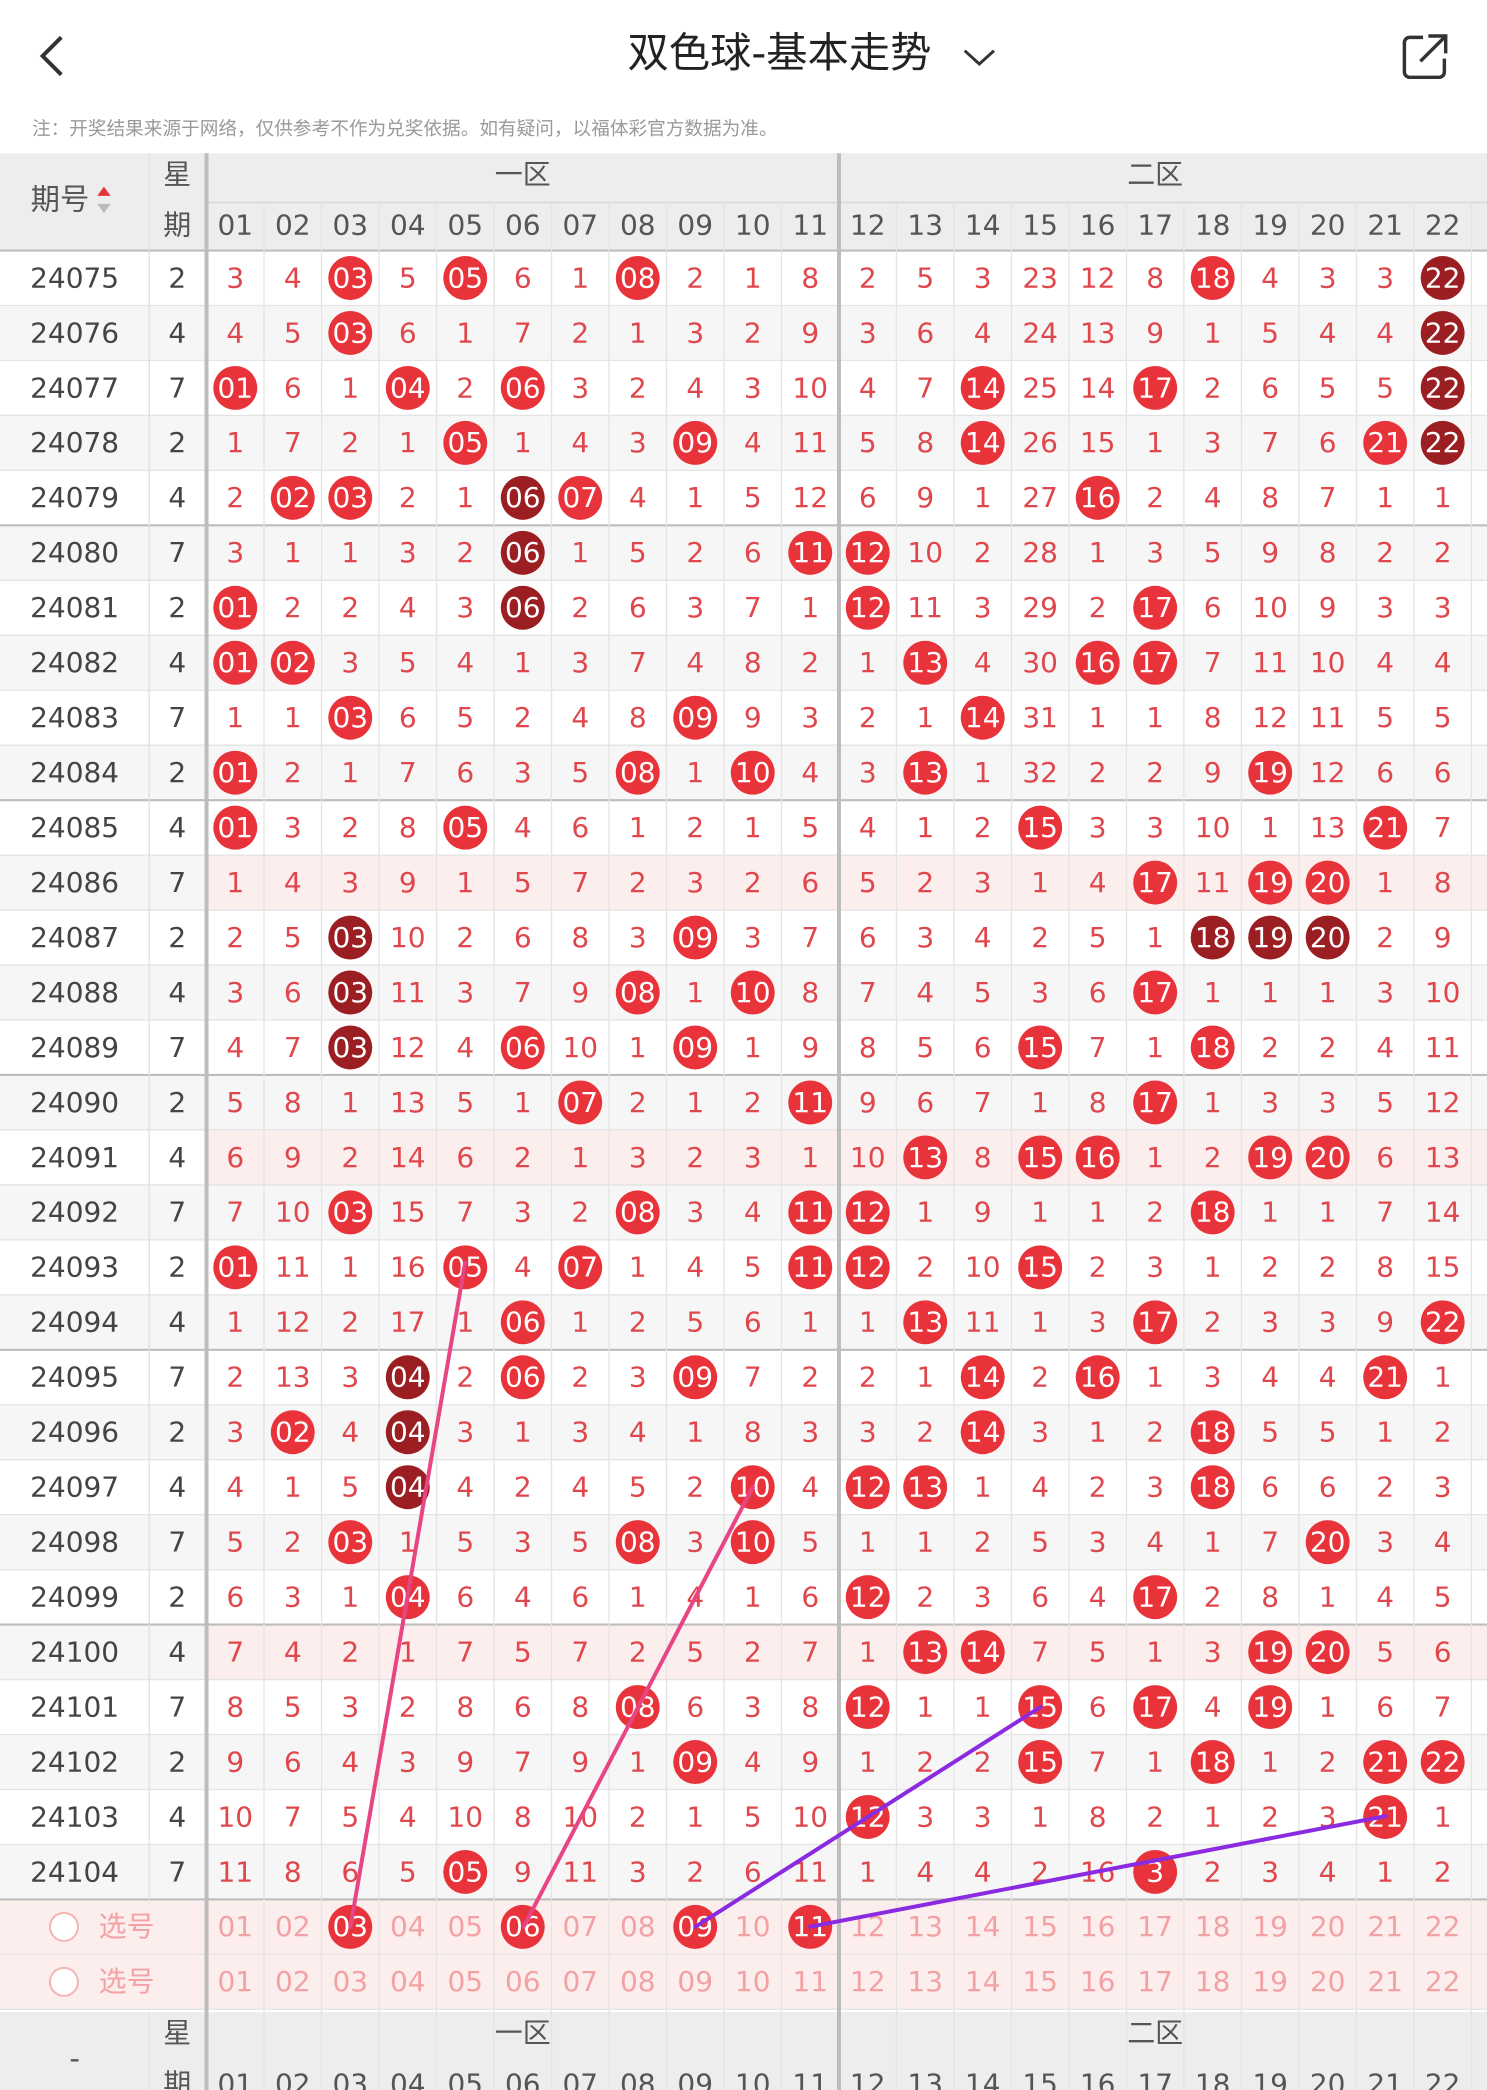  Describe the element at coordinates (74, 1212) in the screenshot. I see `issue-number: 24092` at that location.